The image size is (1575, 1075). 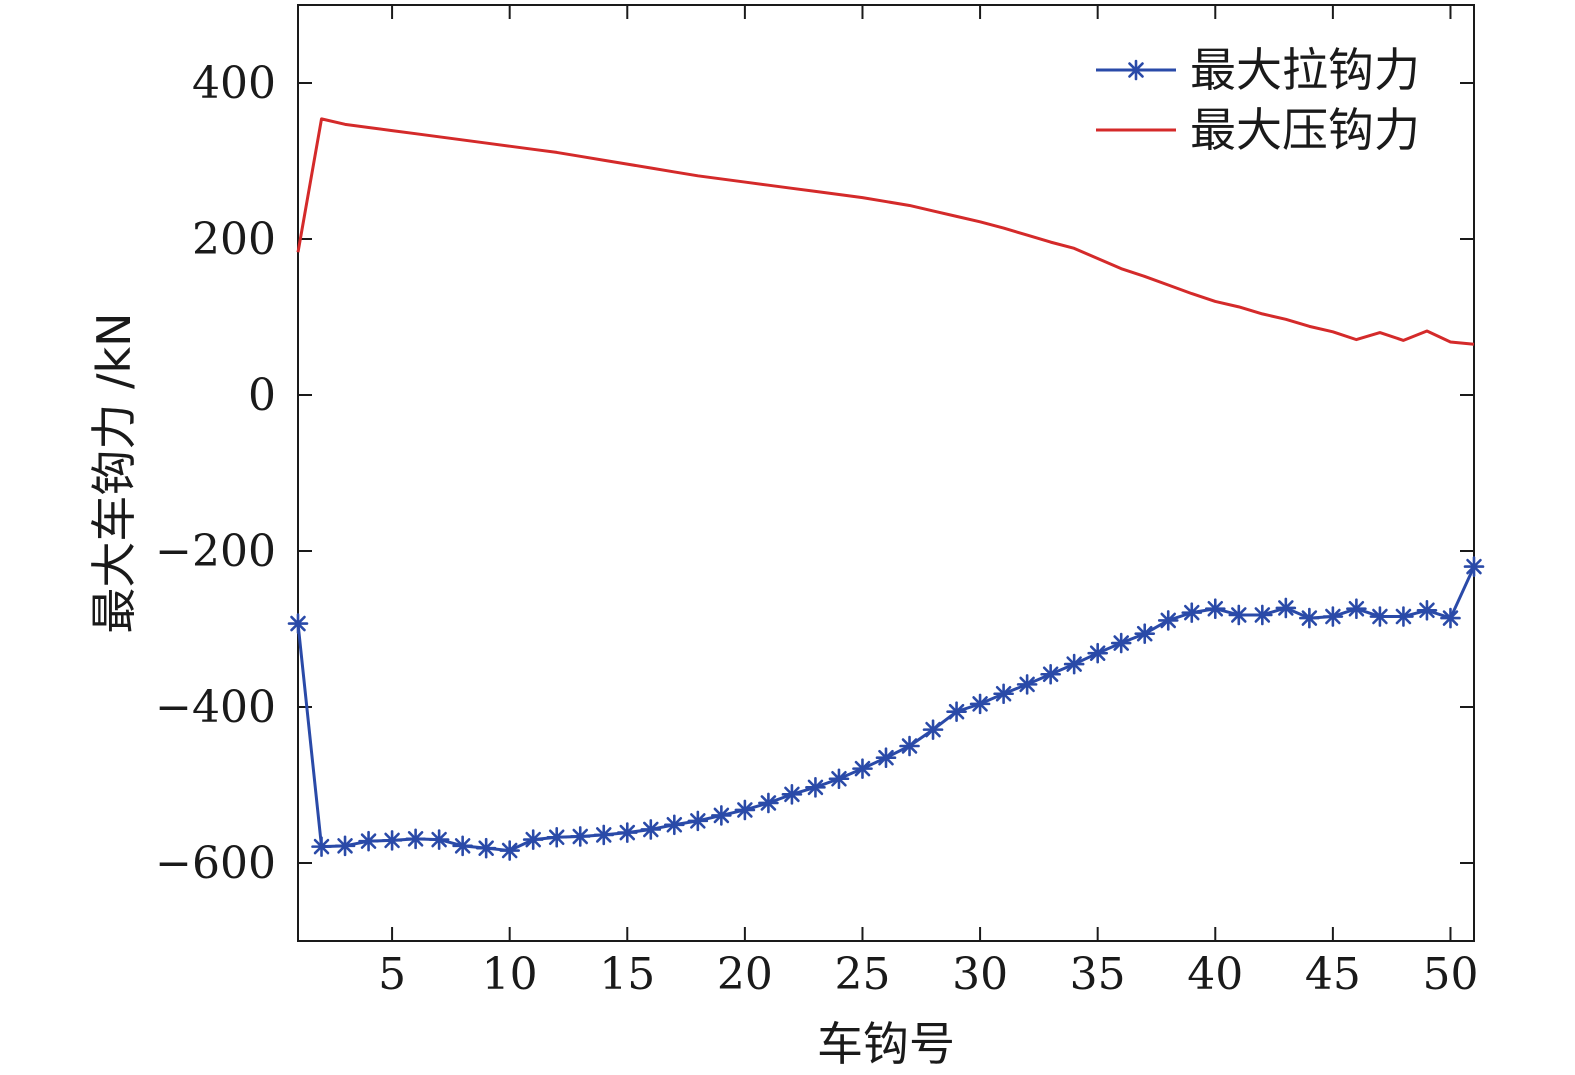 What do you see at coordinates (215, 551) in the screenshot?
I see `y-tick-label: −200` at bounding box center [215, 551].